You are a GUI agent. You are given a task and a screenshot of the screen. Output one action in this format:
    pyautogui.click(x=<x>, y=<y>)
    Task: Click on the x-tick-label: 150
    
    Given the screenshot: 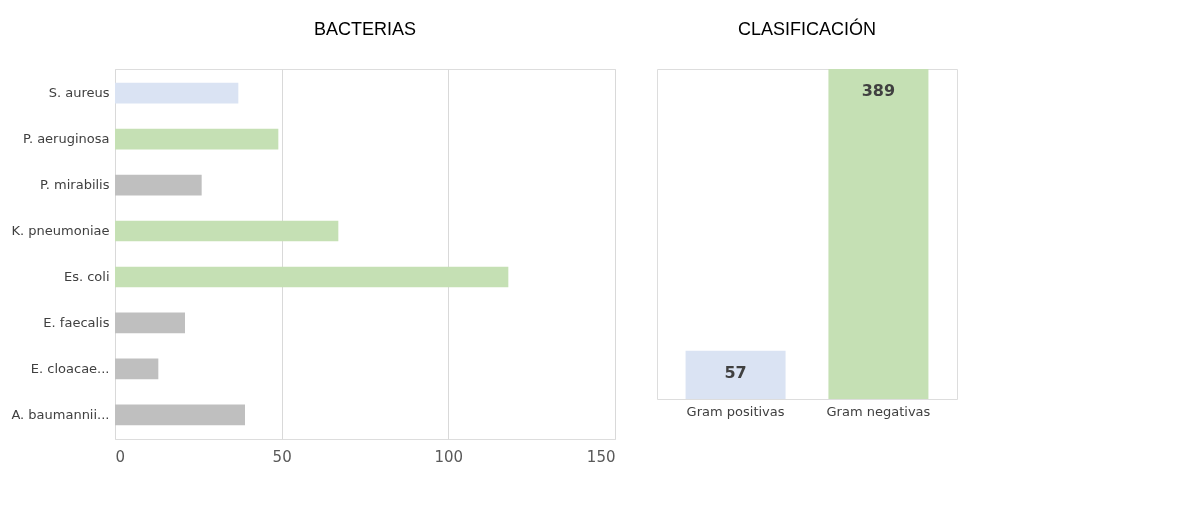 What is the action you would take?
    pyautogui.click(x=601, y=456)
    